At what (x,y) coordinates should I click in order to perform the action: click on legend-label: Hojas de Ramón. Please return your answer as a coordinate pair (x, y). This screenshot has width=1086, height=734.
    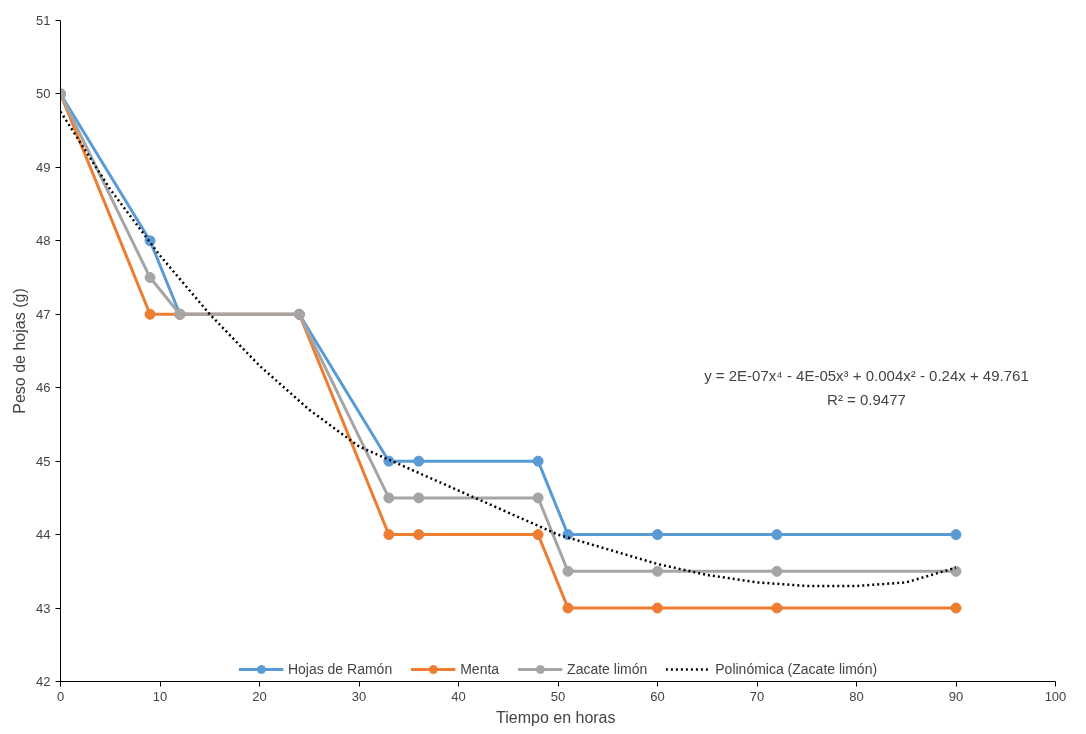
    Looking at the image, I should click on (340, 669).